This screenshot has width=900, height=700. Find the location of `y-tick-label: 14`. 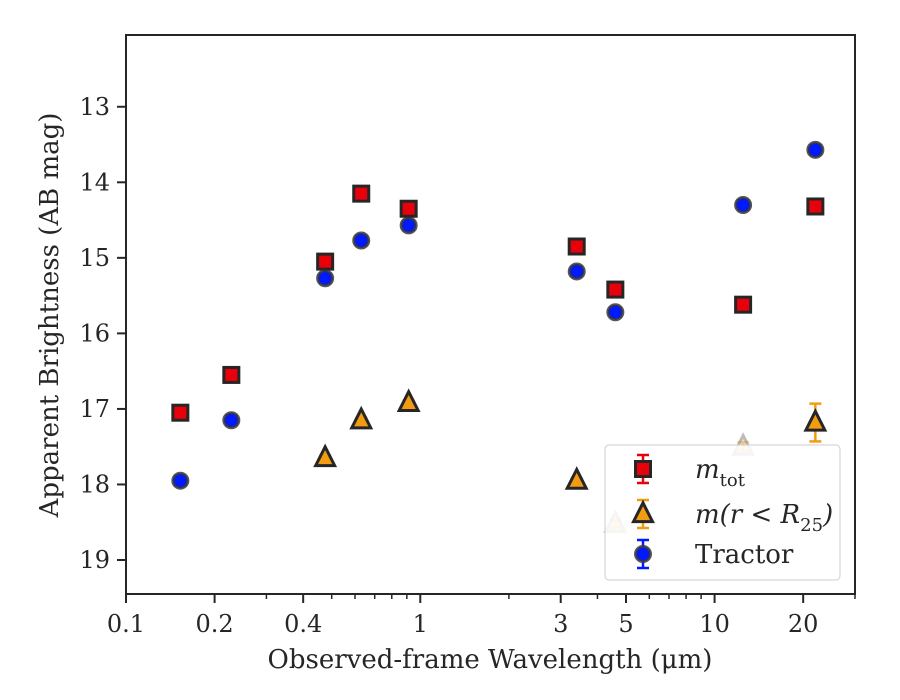

y-tick-label: 14 is located at coordinates (94, 182).